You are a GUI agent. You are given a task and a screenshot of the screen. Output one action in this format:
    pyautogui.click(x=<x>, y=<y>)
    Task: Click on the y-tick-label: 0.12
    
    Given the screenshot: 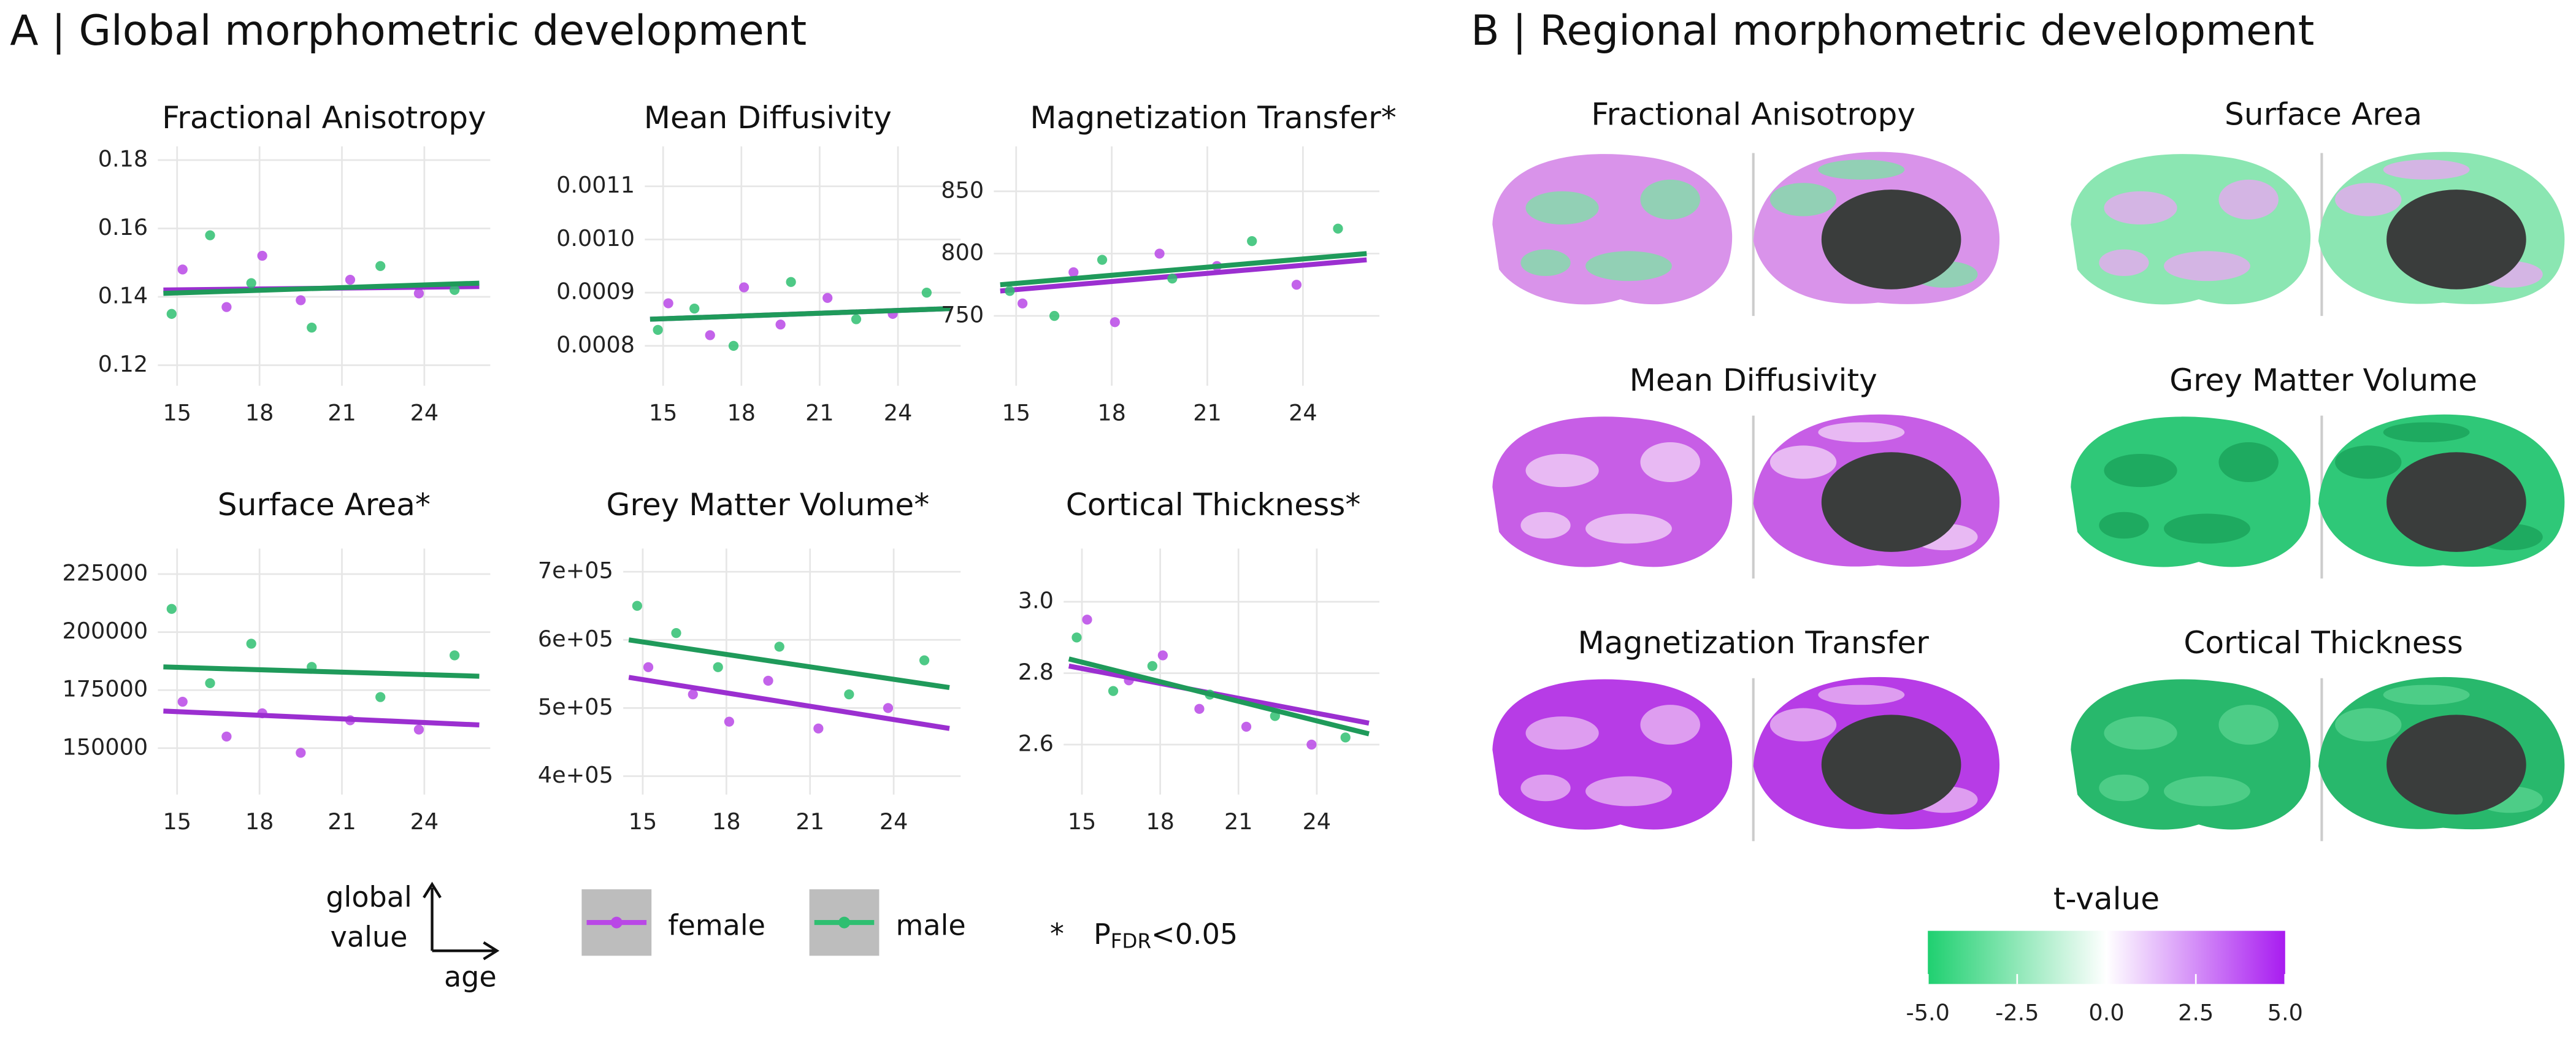 What is the action you would take?
    pyautogui.click(x=123, y=364)
    